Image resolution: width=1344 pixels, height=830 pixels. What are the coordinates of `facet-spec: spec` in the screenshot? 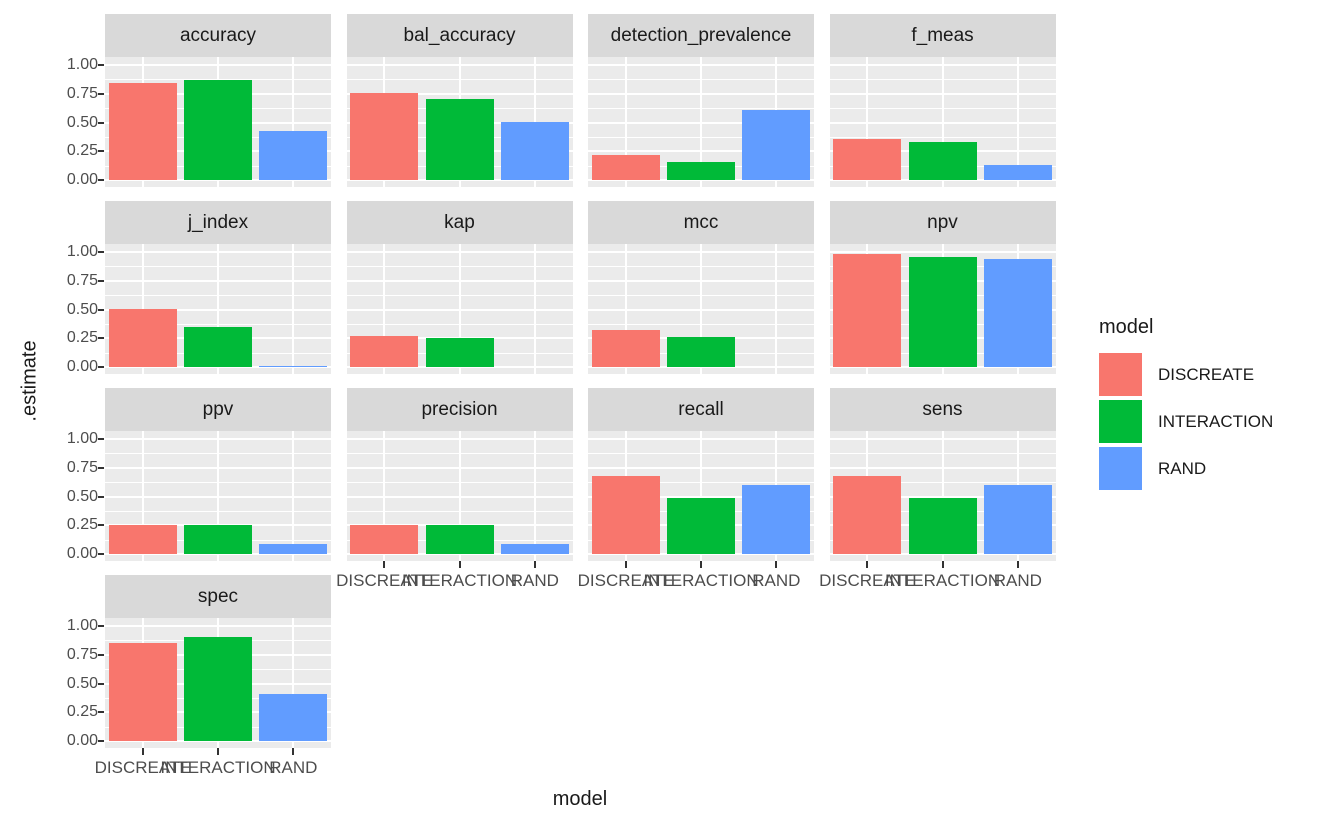 It's located at (218, 661).